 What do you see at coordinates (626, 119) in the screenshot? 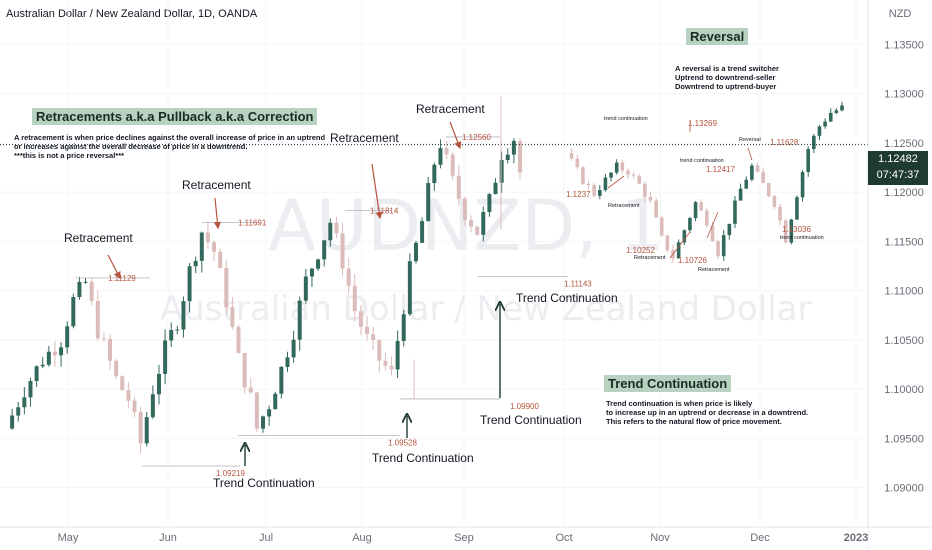
I see `inset-annotation: trend continuation` at bounding box center [626, 119].